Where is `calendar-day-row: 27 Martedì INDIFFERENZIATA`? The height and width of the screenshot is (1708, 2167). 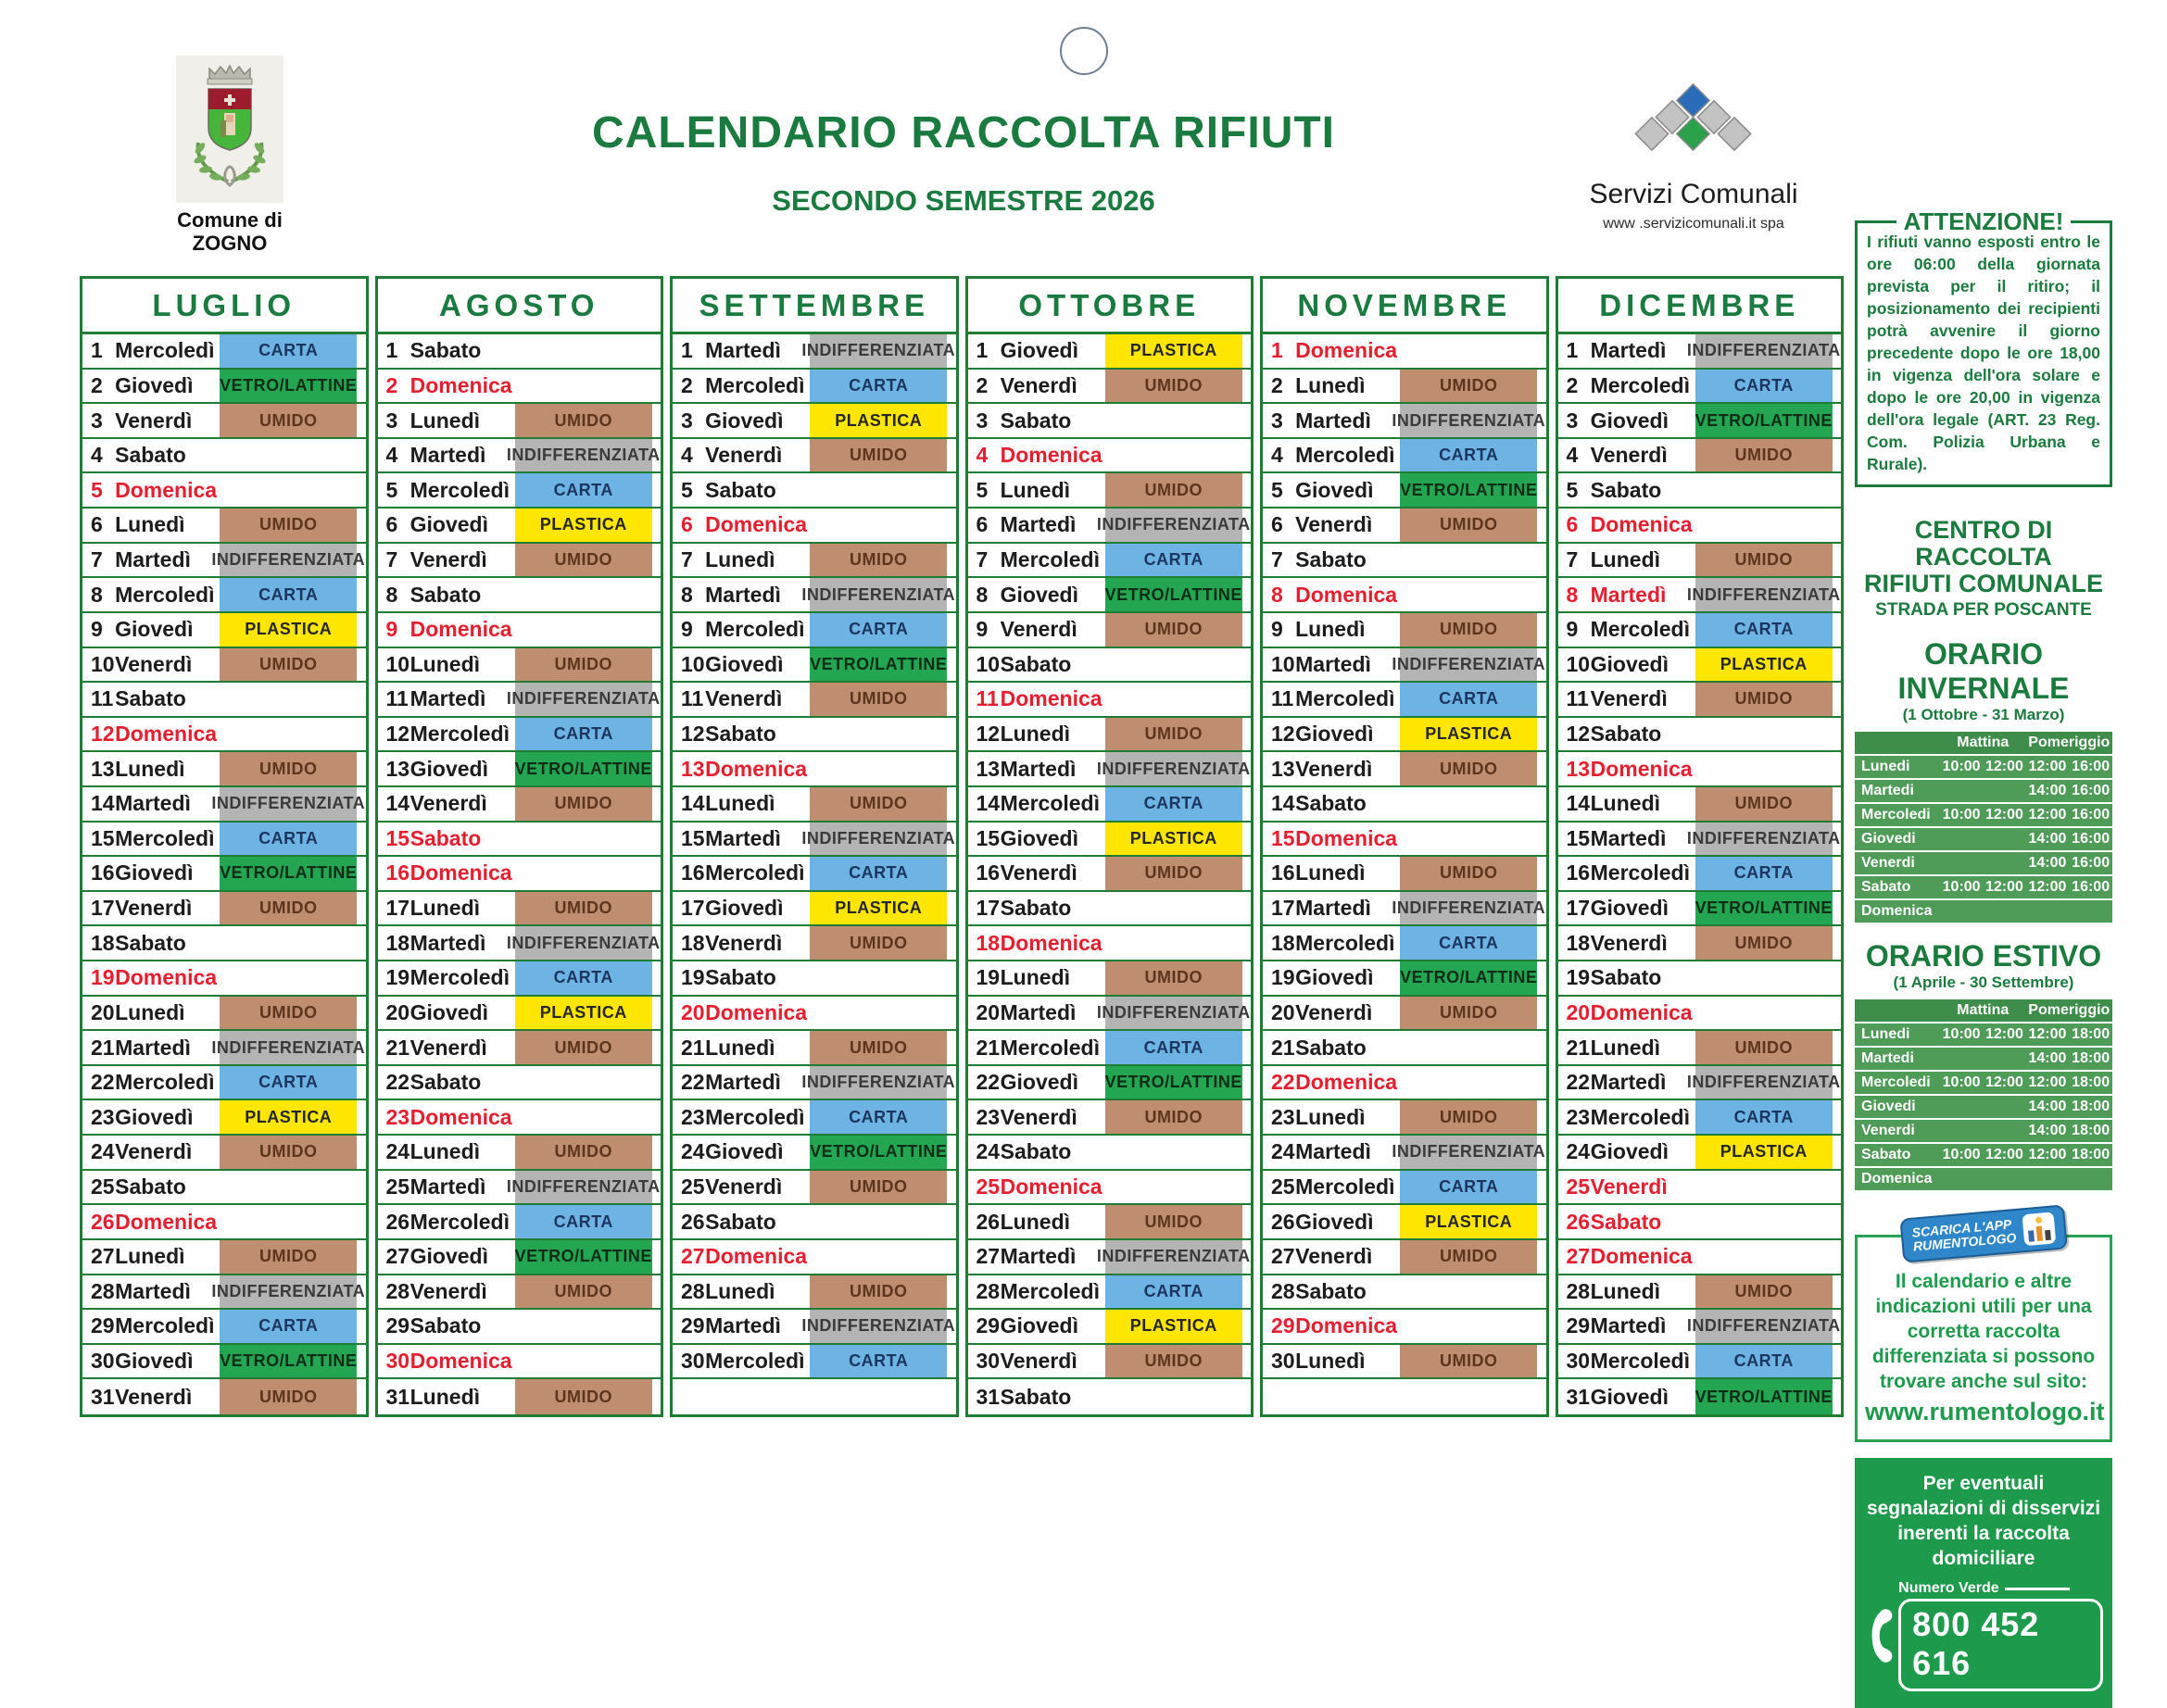 calendar-day-row: 27 Martedì INDIFFERENZIATA is located at coordinates (1109, 1257).